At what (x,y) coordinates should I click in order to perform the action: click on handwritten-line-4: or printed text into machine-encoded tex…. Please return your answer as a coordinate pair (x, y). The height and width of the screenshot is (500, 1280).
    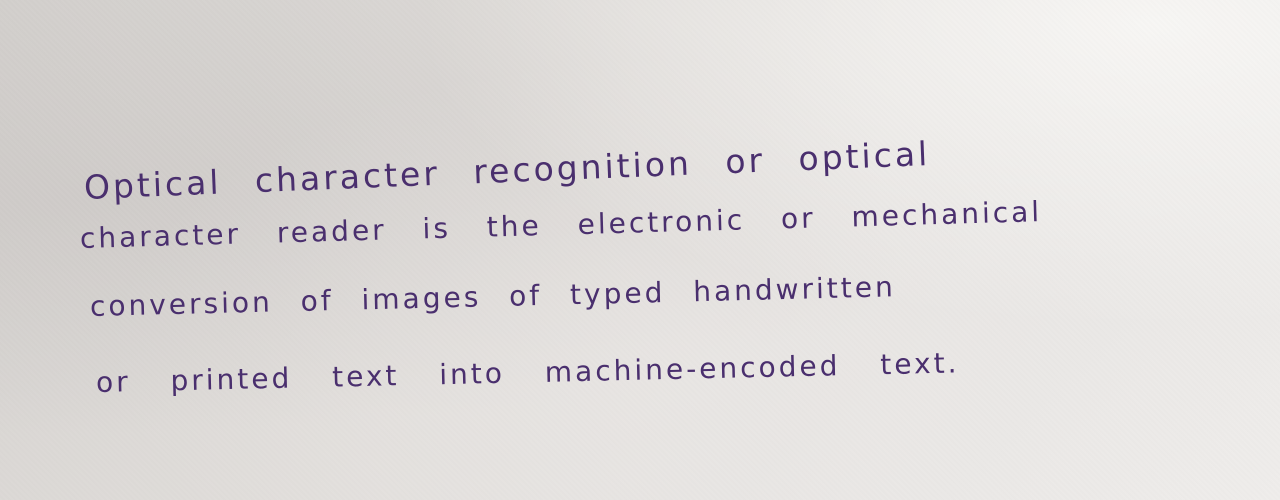
    Looking at the image, I should click on (527, 372).